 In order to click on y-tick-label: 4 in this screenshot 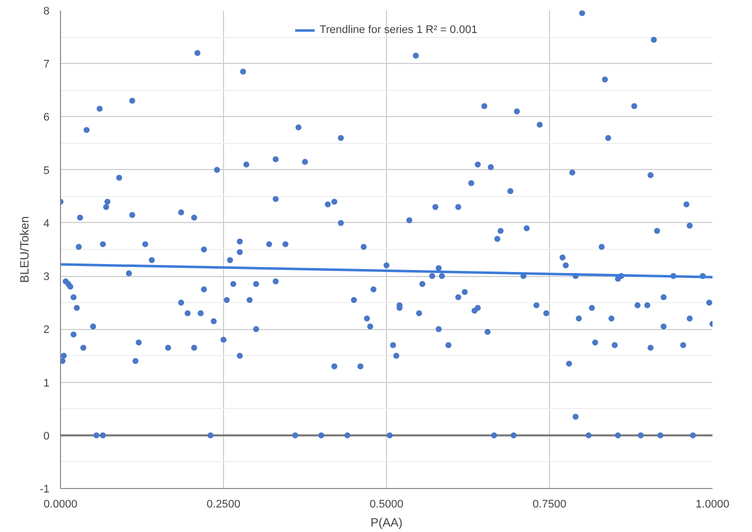, I will do `click(46, 224)`.